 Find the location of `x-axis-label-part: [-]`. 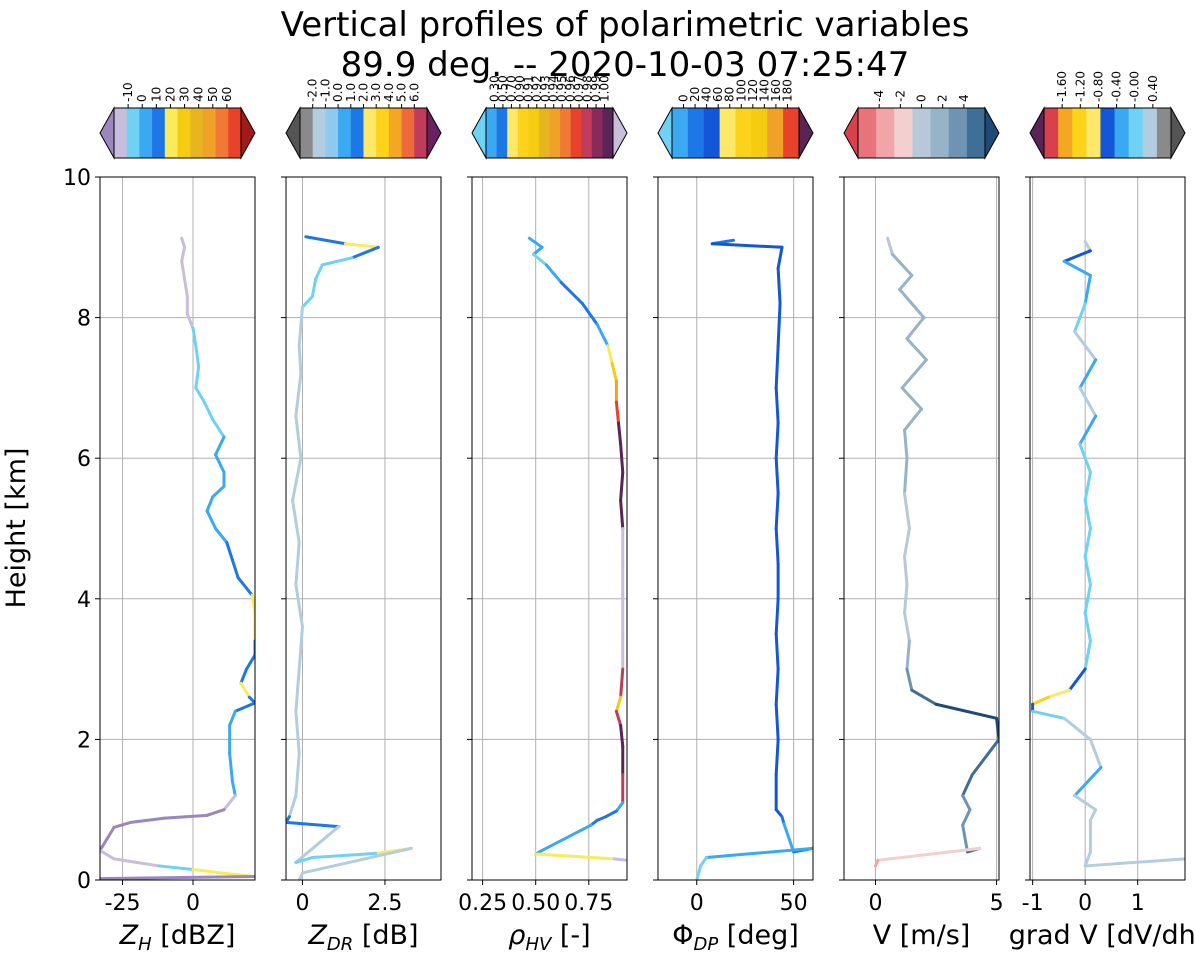

x-axis-label-part: [-] is located at coordinates (570, 935).